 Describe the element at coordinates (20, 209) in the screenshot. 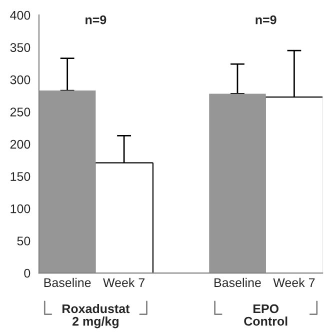

I see `y-tick-label: 100` at that location.